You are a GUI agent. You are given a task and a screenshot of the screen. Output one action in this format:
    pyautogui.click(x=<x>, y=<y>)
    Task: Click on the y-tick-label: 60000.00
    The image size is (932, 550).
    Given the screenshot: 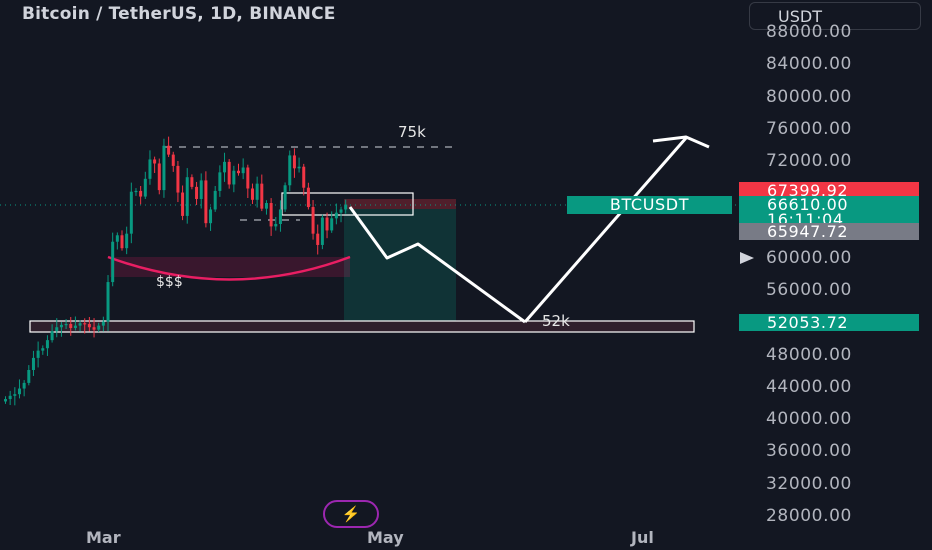 What is the action you would take?
    pyautogui.click(x=809, y=257)
    